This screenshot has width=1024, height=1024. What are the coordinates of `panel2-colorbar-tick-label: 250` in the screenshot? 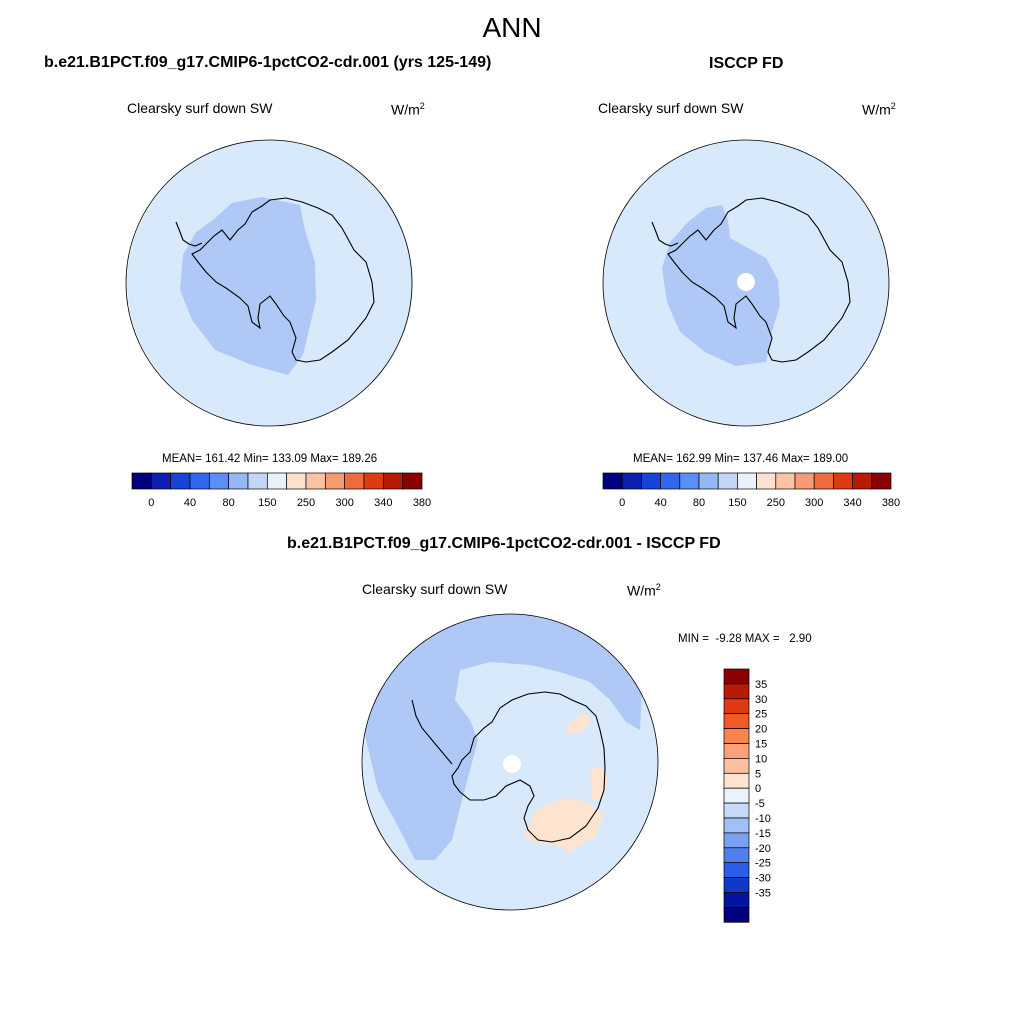 It's located at (776, 503).